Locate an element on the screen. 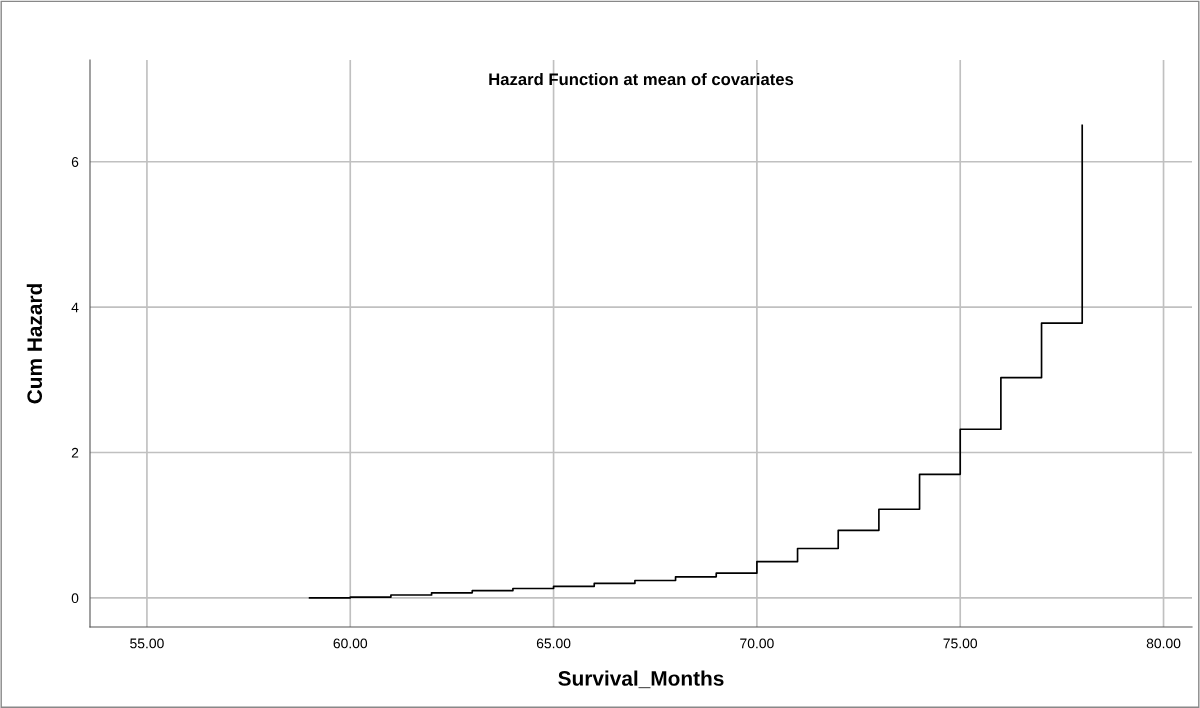 This screenshot has width=1200, height=708. y-axis-title: Cum Hazard is located at coordinates (34, 344).